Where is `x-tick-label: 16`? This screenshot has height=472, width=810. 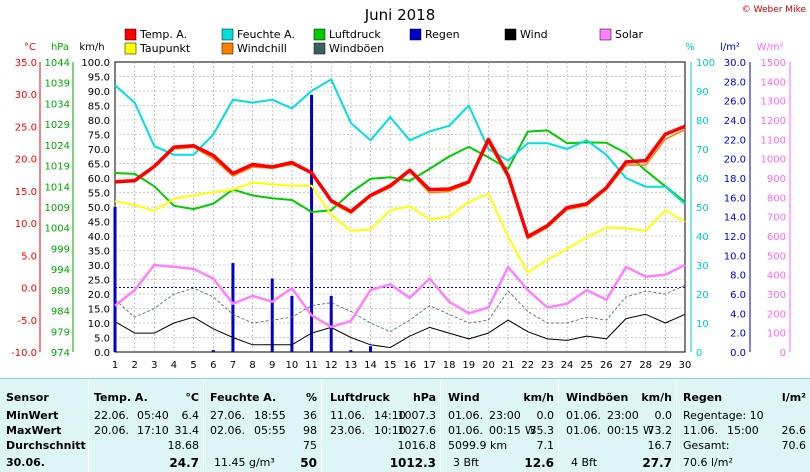 x-tick-label: 16 is located at coordinates (409, 365).